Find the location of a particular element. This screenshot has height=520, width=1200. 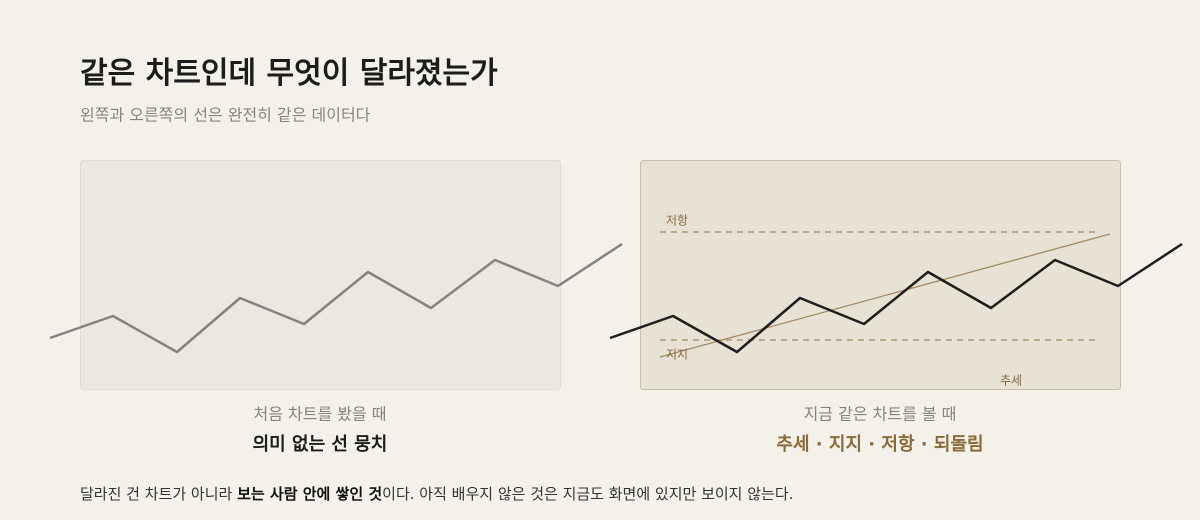

trend-line is located at coordinates (885, 295).